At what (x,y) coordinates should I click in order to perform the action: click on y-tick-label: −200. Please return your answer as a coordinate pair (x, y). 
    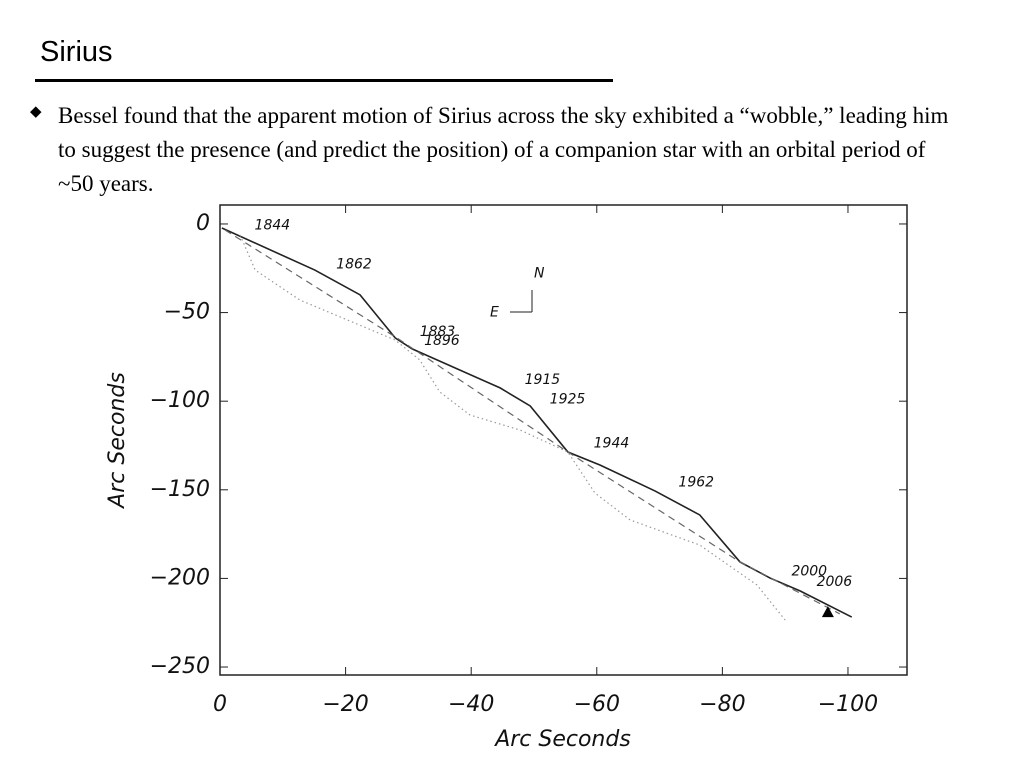
    Looking at the image, I should click on (180, 577).